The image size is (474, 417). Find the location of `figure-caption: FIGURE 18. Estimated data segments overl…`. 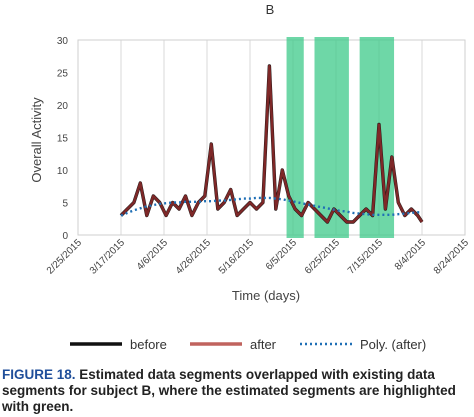

figure-caption: FIGURE 18. Estimated data segments overl… is located at coordinates (237, 391).